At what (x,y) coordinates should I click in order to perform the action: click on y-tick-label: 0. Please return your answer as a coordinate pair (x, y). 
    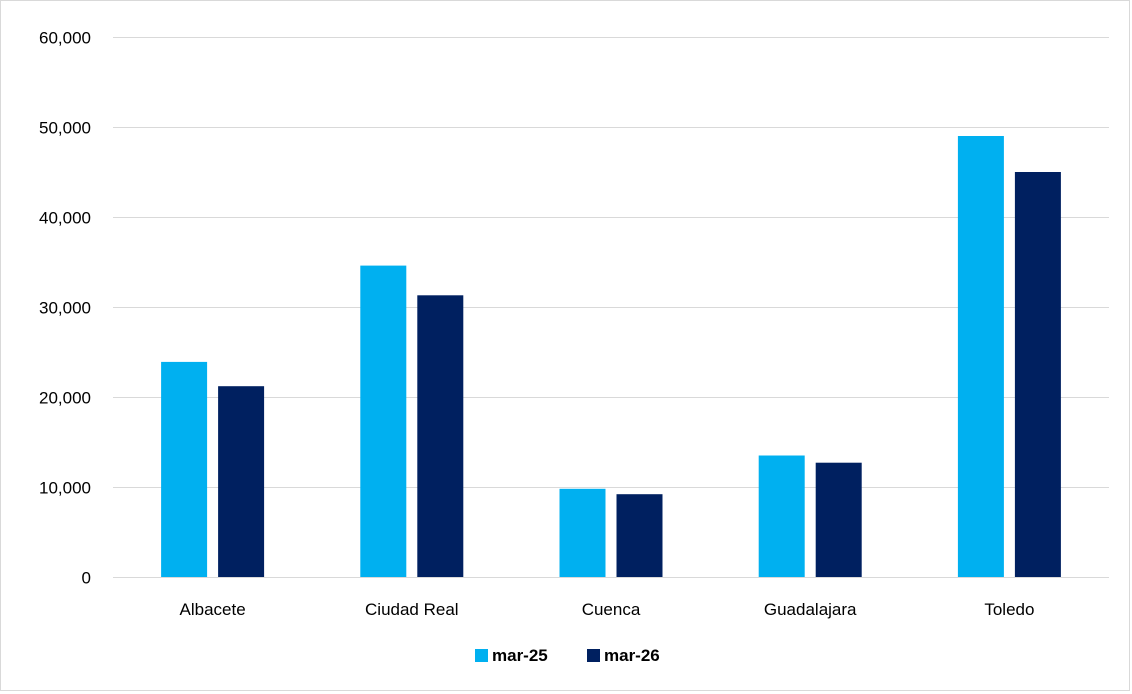
    Looking at the image, I should click on (86, 578).